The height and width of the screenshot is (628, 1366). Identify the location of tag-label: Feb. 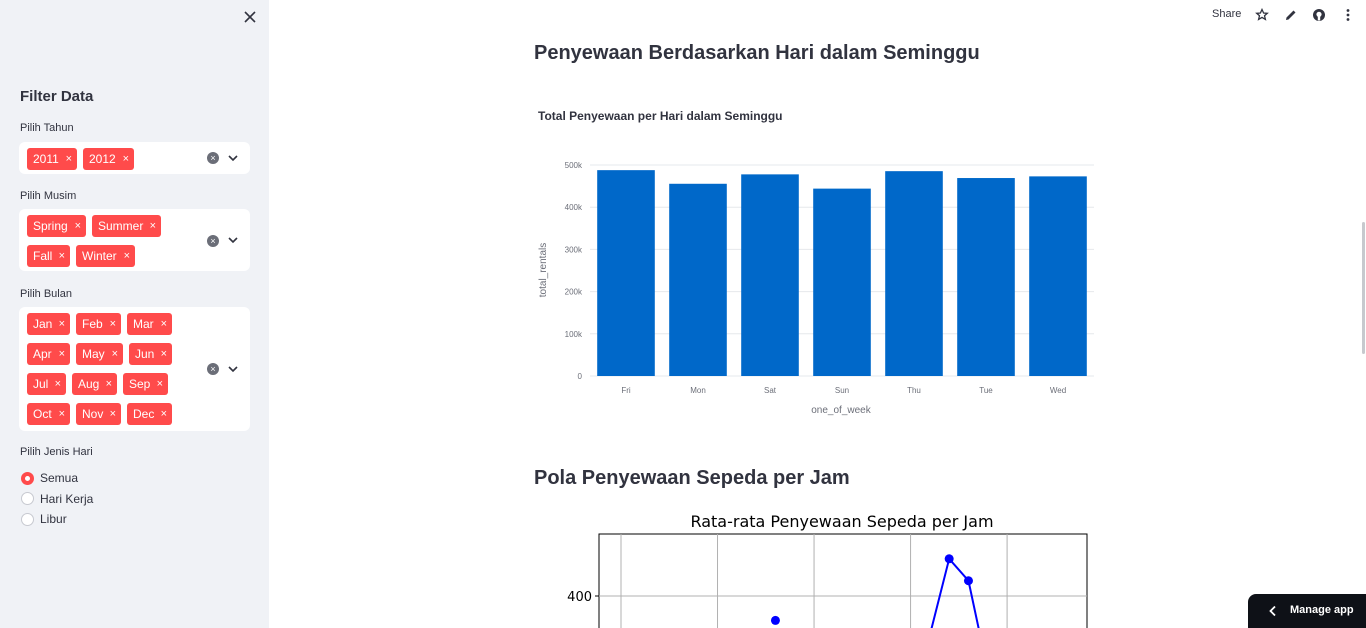
(92, 324).